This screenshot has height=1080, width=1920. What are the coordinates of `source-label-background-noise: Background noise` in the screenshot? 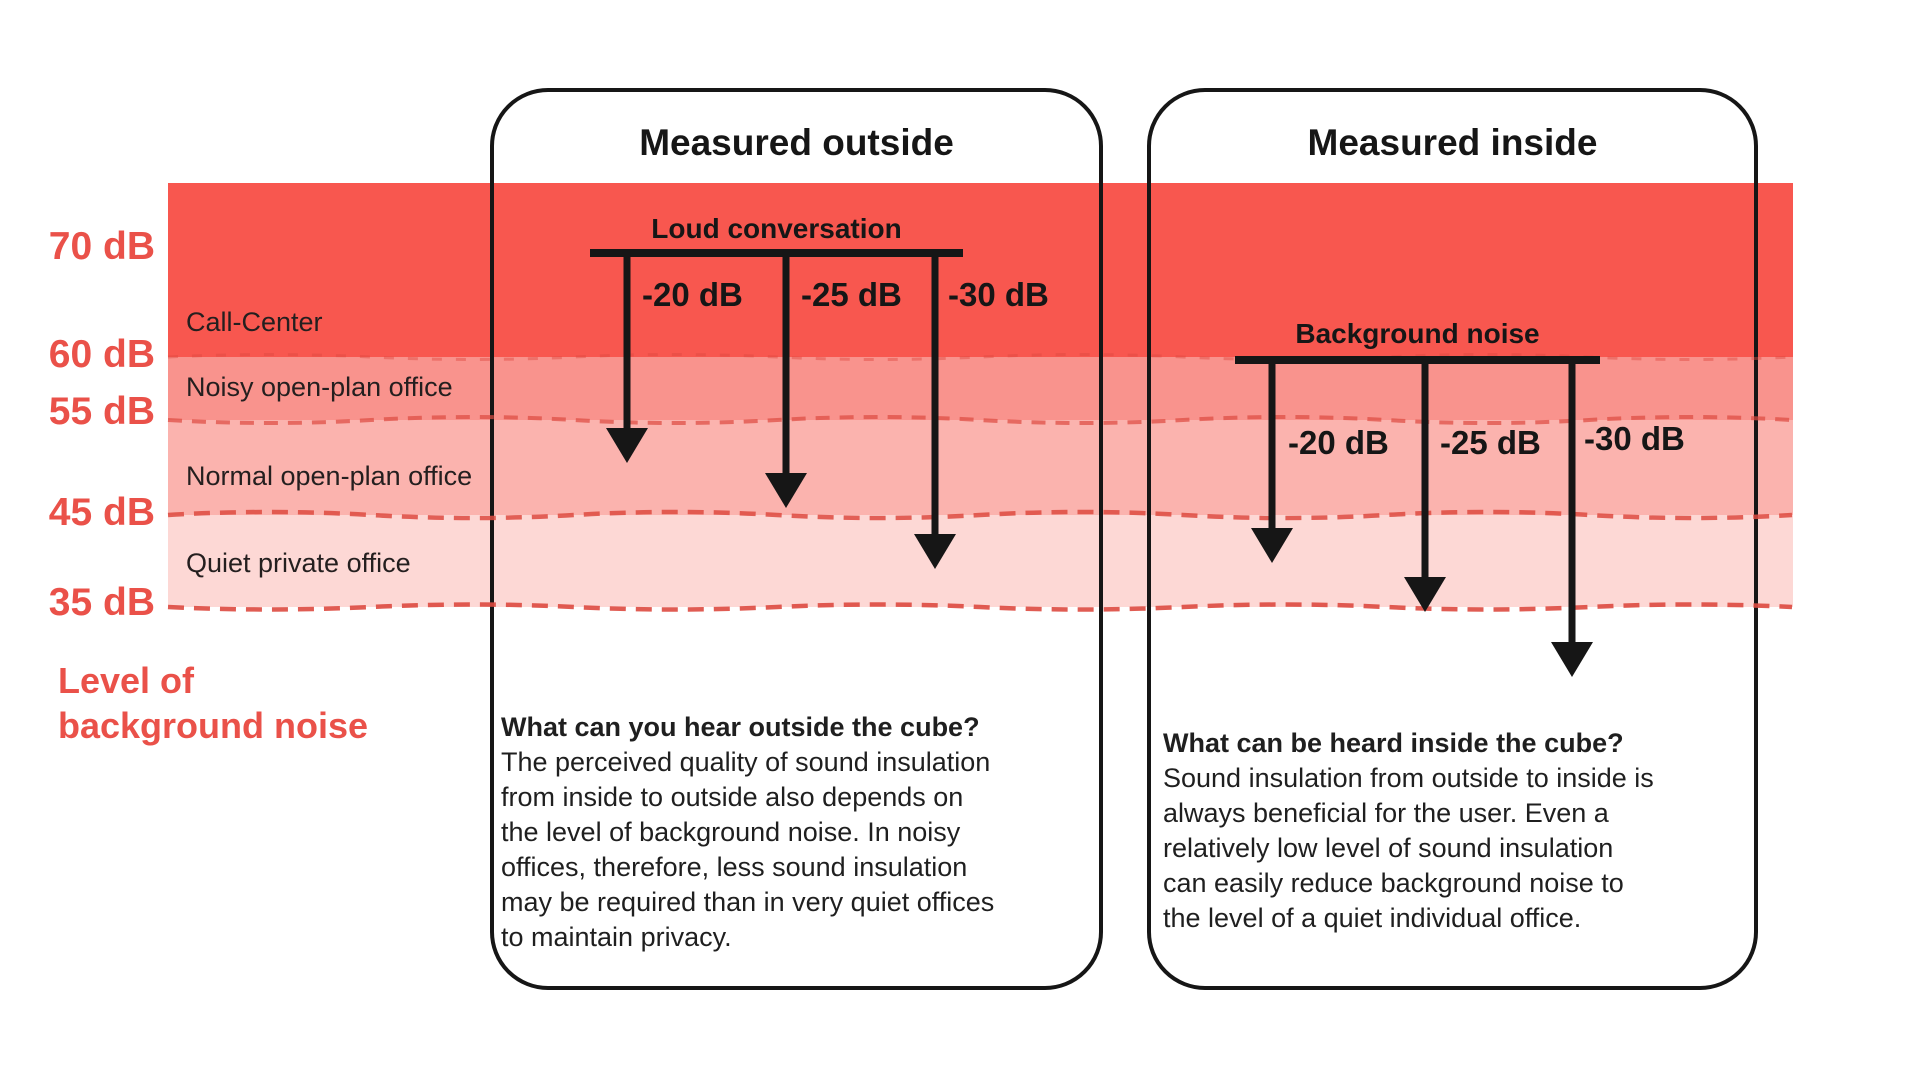 It's located at (1417, 333).